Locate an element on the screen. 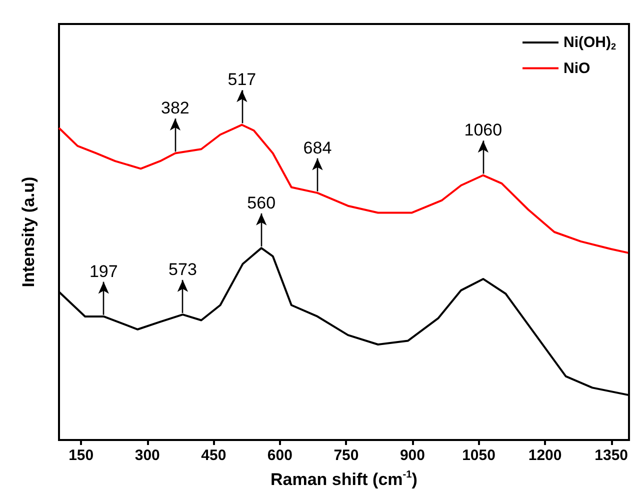 Image resolution: width=631 pixels, height=498 pixels. y-axis-title: Intensity (a.u) is located at coordinates (28, 232).